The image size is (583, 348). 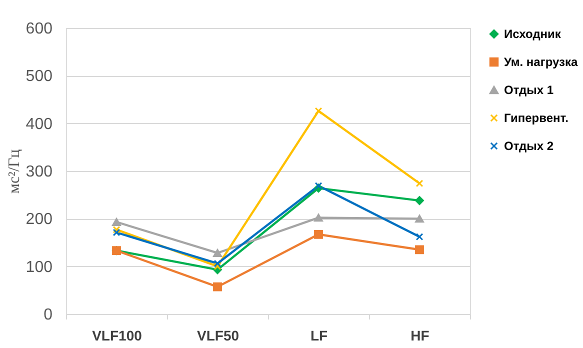 I want to click on x-tick-label: VLF100, so click(x=117, y=336).